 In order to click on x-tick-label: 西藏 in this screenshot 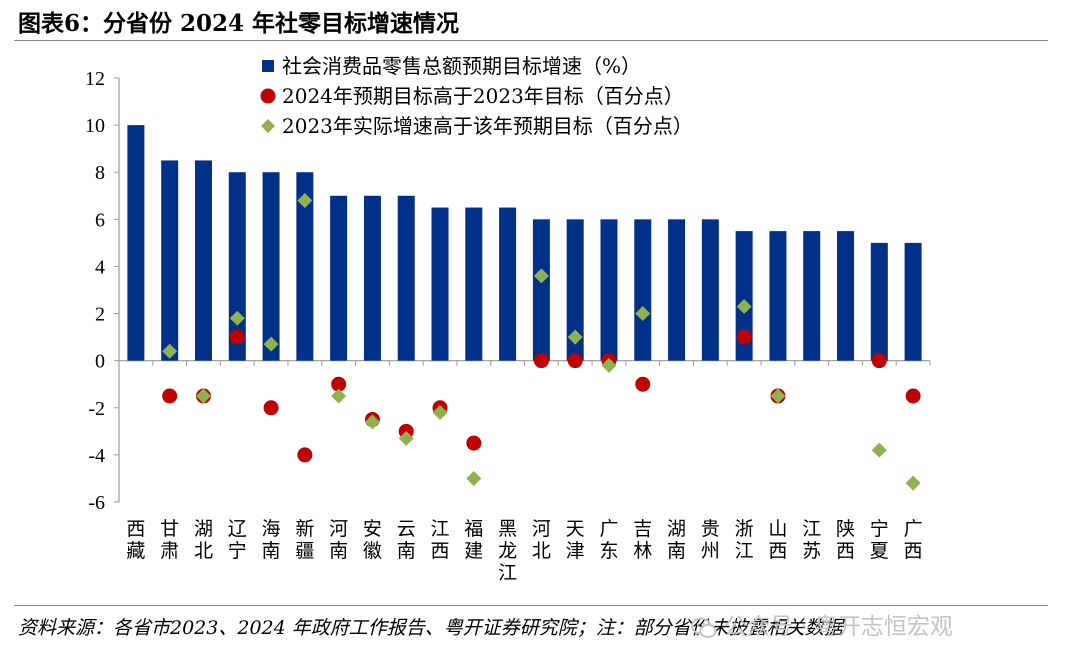, I will do `click(135, 540)`.